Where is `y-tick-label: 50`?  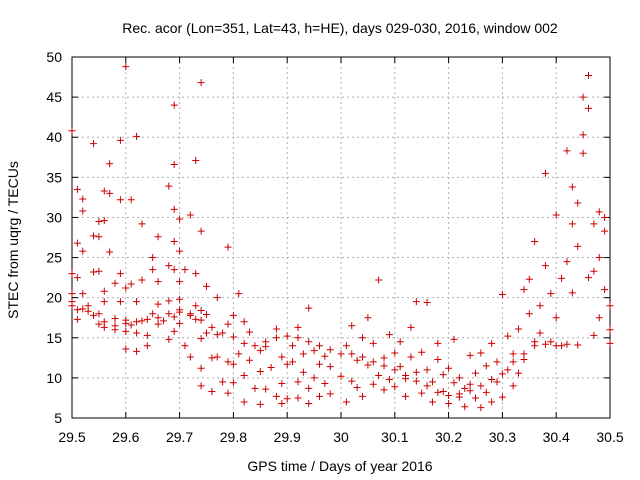 y-tick-label: 50 is located at coordinates (54, 57).